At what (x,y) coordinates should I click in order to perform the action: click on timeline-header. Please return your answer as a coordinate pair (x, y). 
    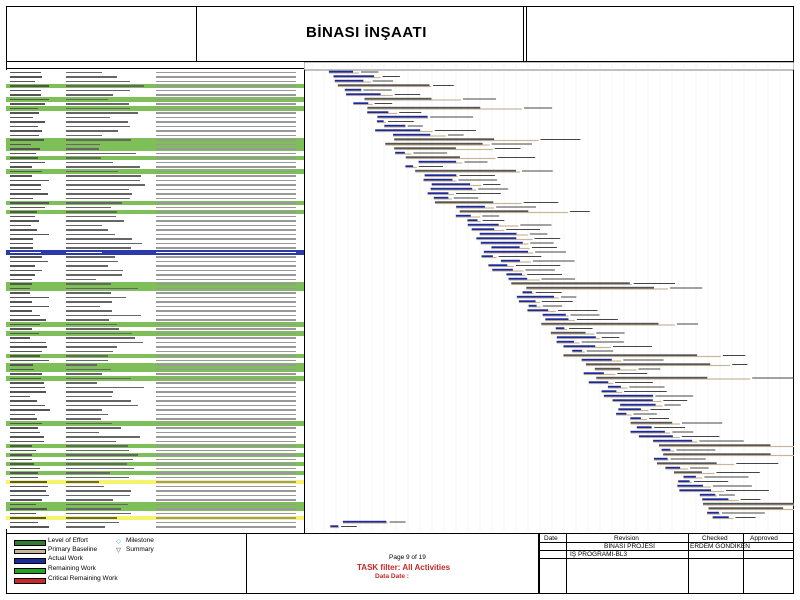
    Looking at the image, I should click on (549, 66).